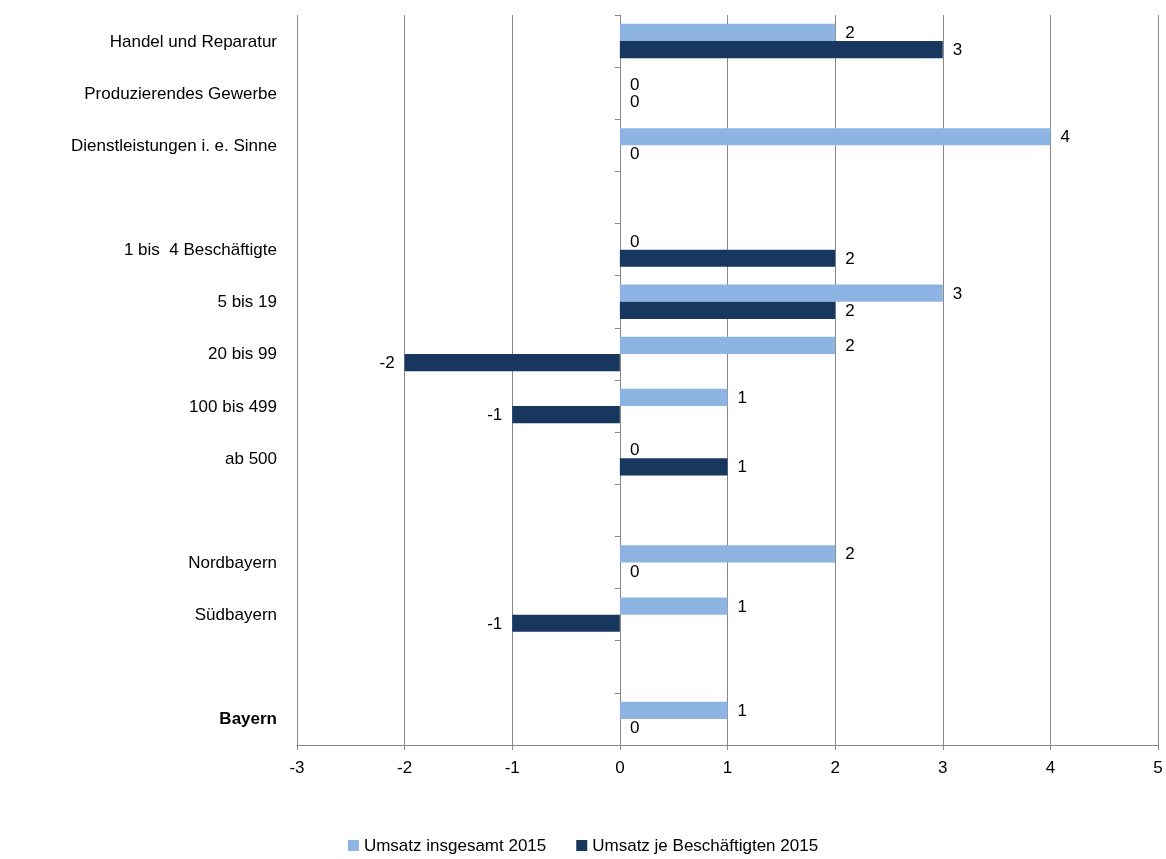 This screenshot has height=859, width=1166. I want to click on y-tick-label: 1 bis 4 Beschäftigte, so click(200, 250).